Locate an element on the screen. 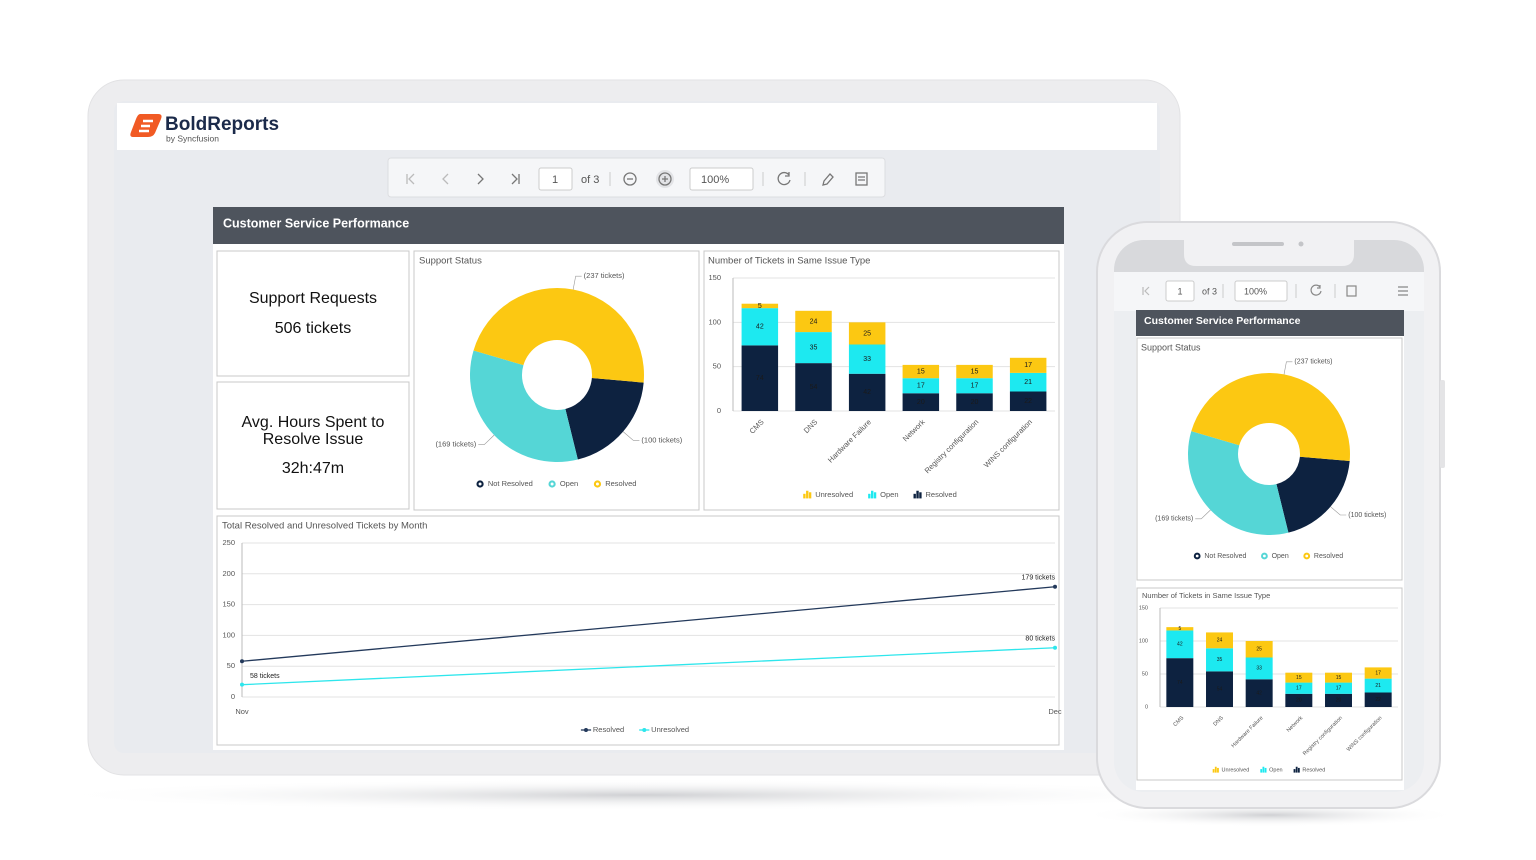 The height and width of the screenshot is (860, 1536). brand-tagline: by Syncfusion is located at coordinates (192, 138).